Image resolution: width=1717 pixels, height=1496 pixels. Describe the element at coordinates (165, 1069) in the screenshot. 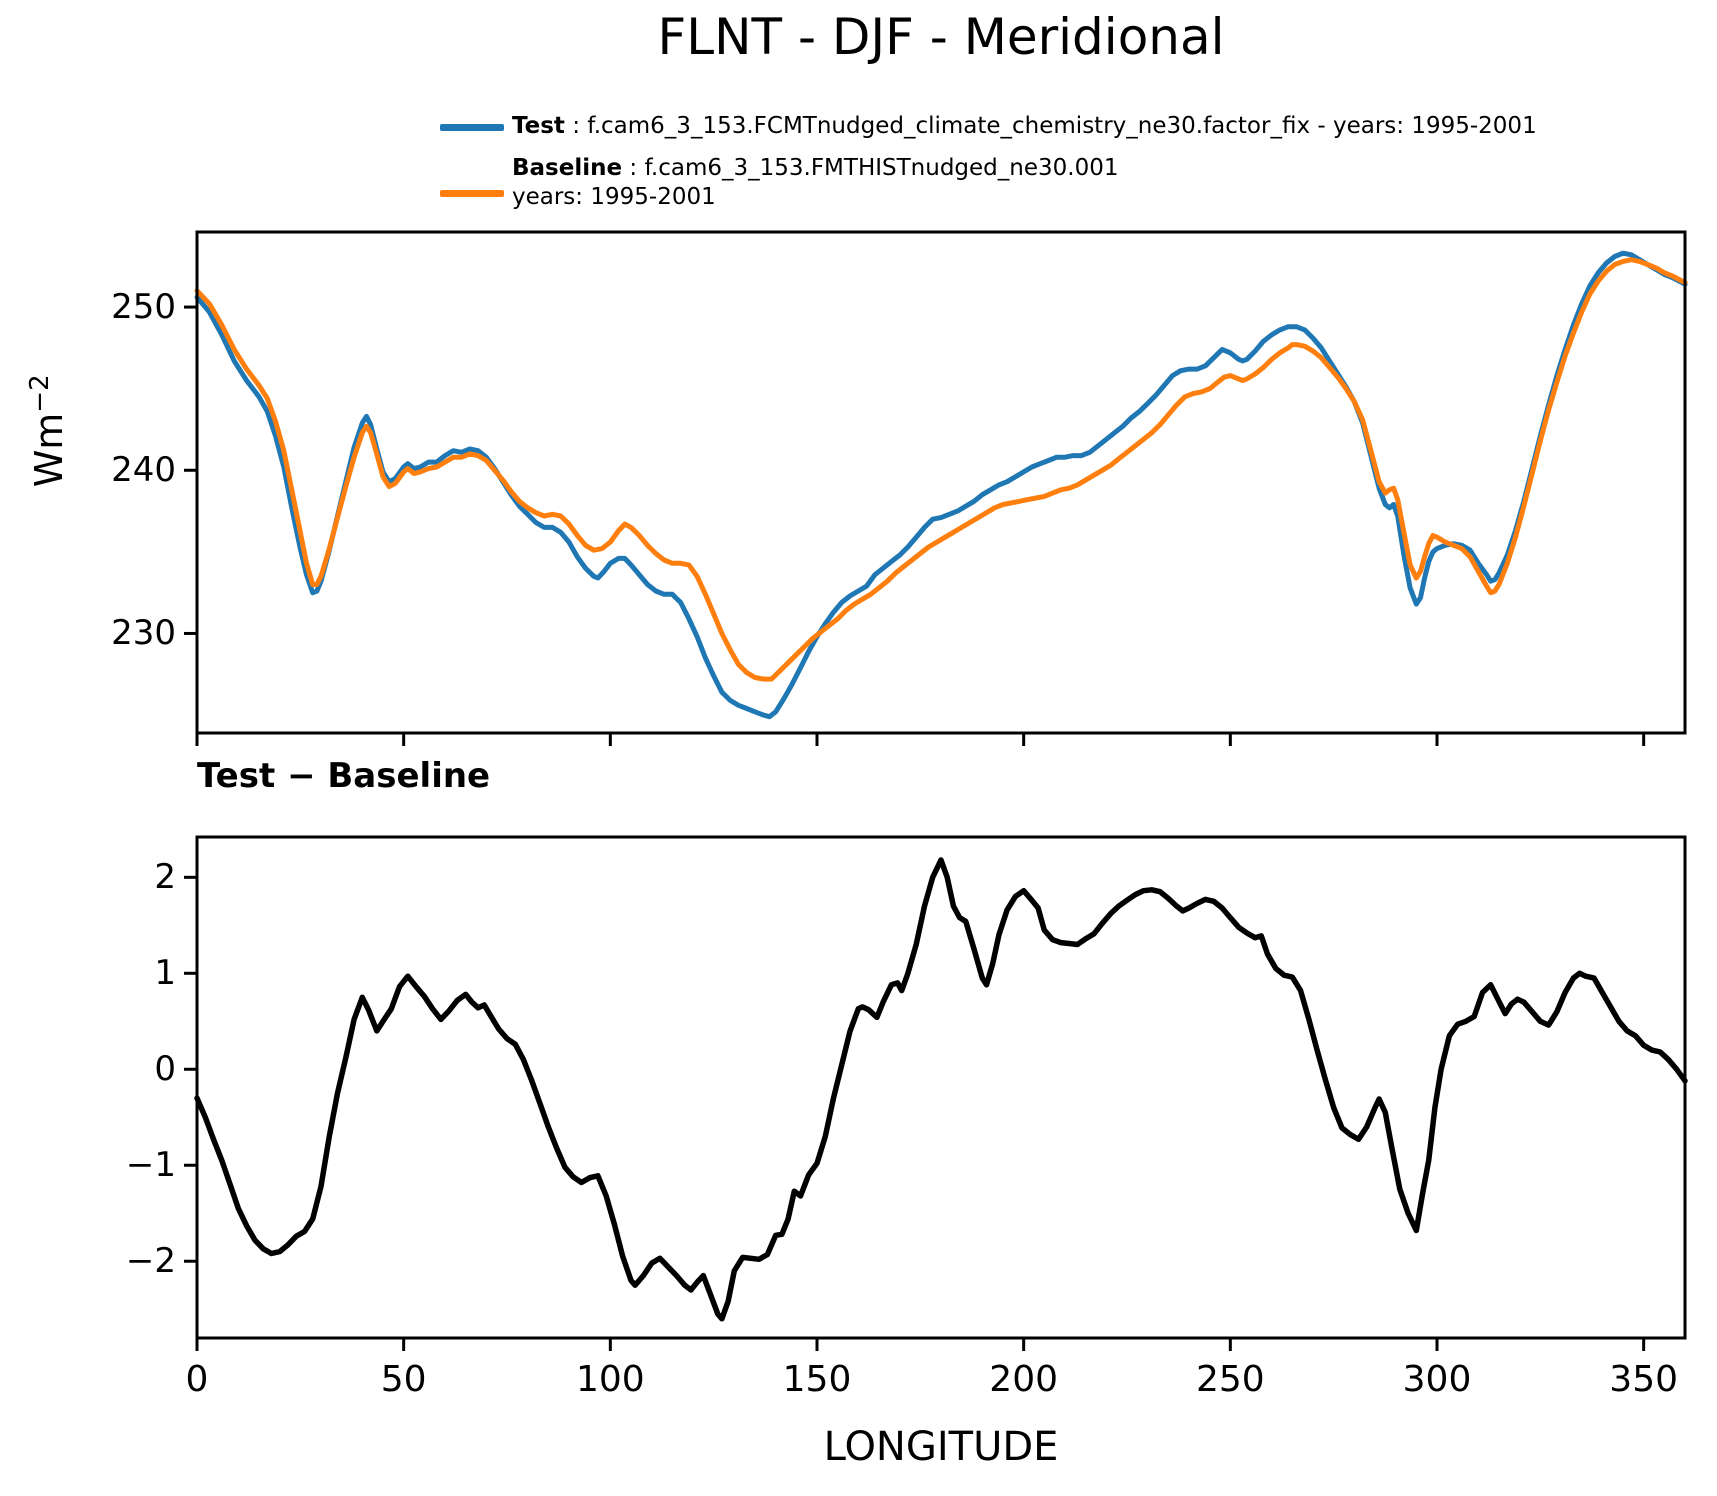

I see `y-tick-label: 0` at that location.